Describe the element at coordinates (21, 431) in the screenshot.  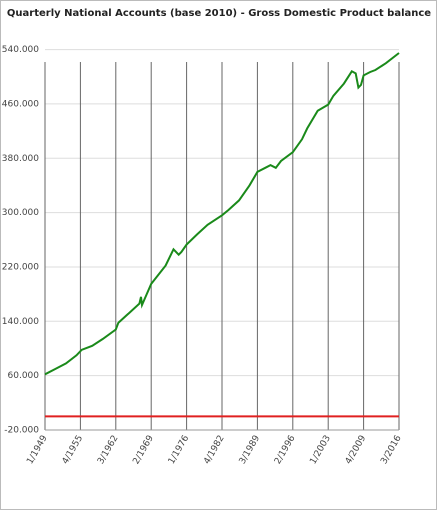
I see `y-tick-label: -20.000` at that location.